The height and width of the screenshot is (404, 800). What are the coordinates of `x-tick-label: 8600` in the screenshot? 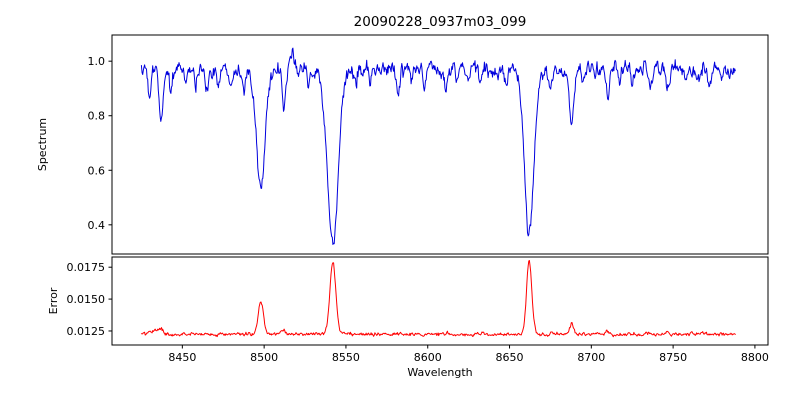 It's located at (428, 357).